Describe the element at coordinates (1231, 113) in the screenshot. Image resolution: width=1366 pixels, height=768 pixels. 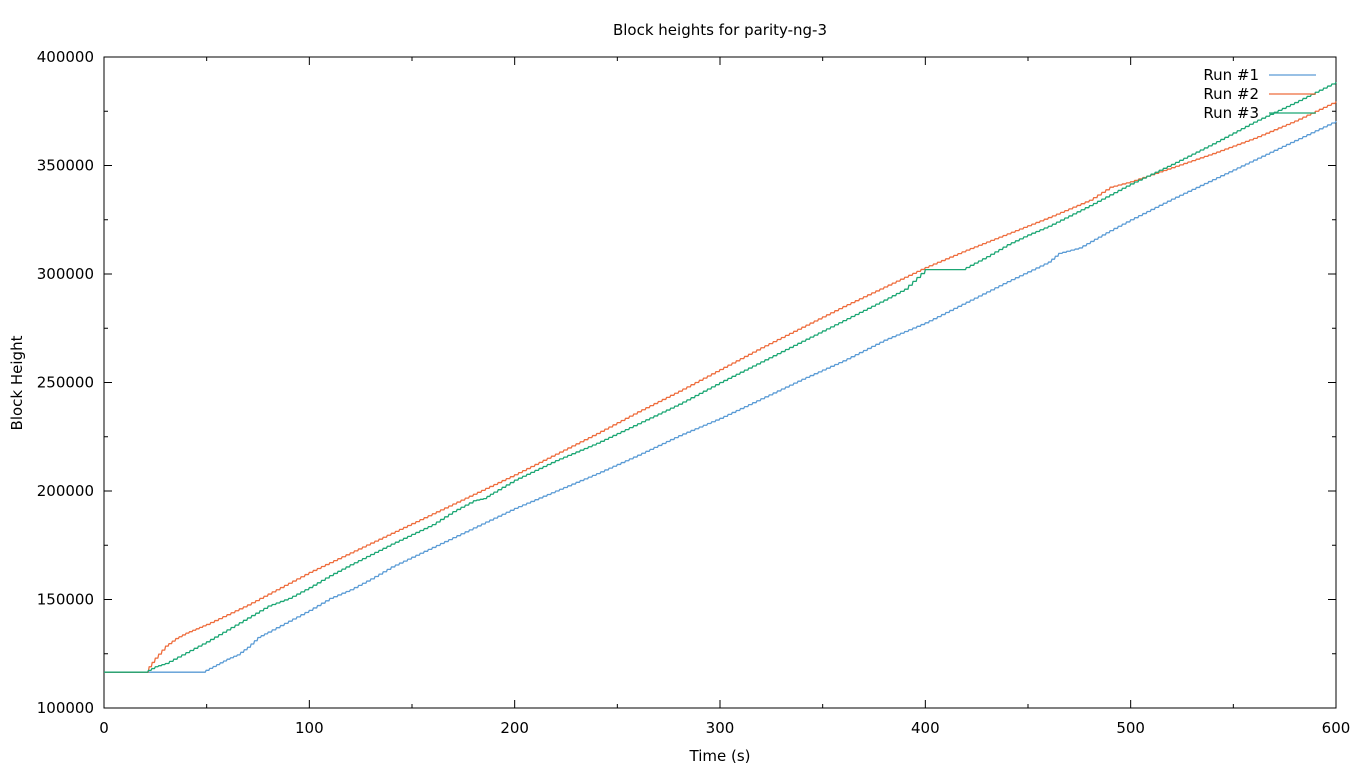
I see `legend-label-3: Run #3` at that location.